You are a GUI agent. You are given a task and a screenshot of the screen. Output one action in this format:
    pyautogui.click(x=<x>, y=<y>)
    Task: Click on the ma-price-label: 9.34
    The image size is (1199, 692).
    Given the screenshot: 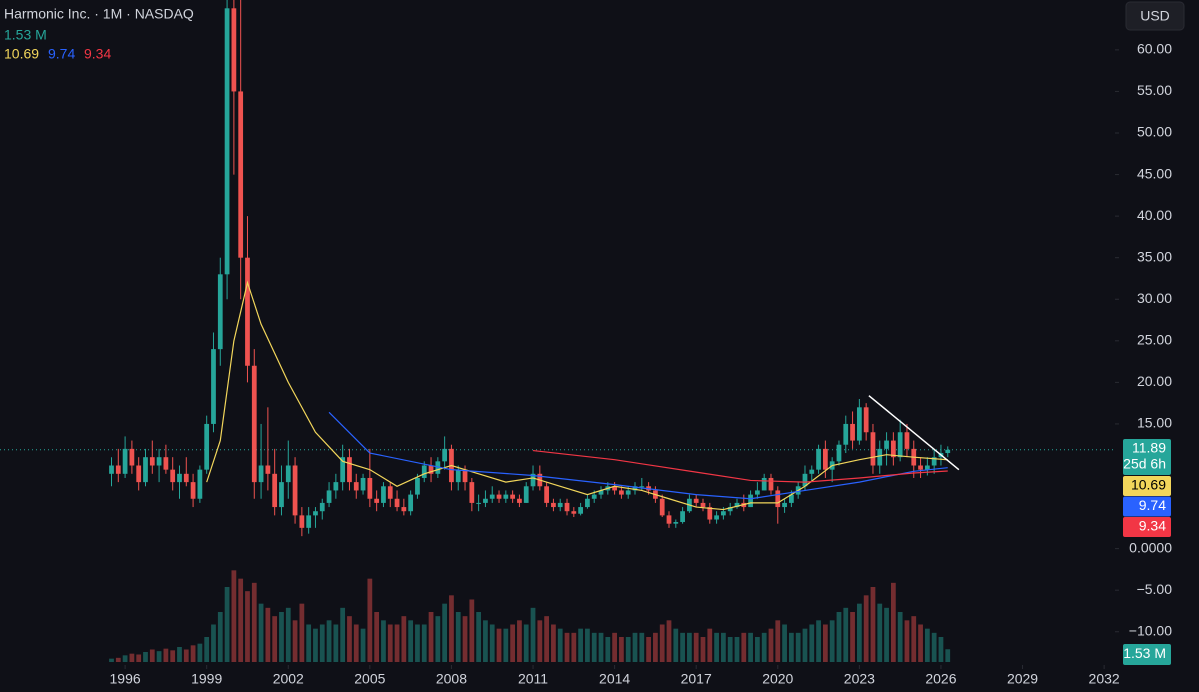 What is the action you would take?
    pyautogui.click(x=1152, y=526)
    